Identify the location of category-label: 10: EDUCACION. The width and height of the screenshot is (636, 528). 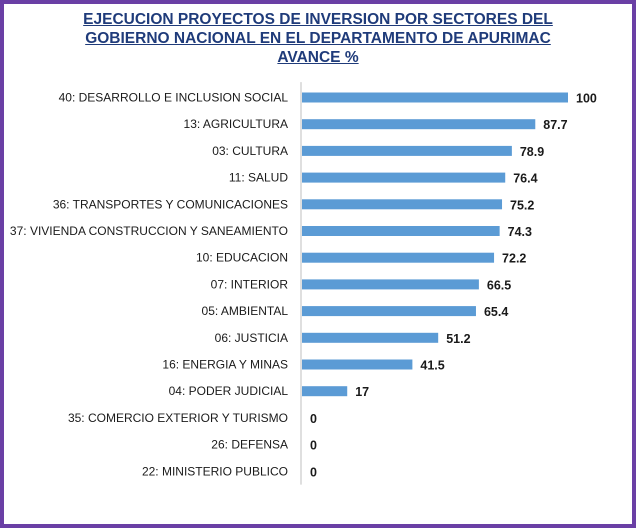
(242, 258).